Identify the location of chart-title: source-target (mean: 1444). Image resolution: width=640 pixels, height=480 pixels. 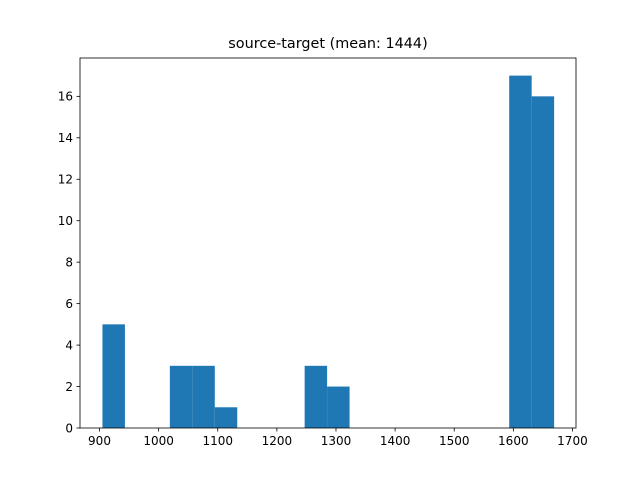
(327, 44).